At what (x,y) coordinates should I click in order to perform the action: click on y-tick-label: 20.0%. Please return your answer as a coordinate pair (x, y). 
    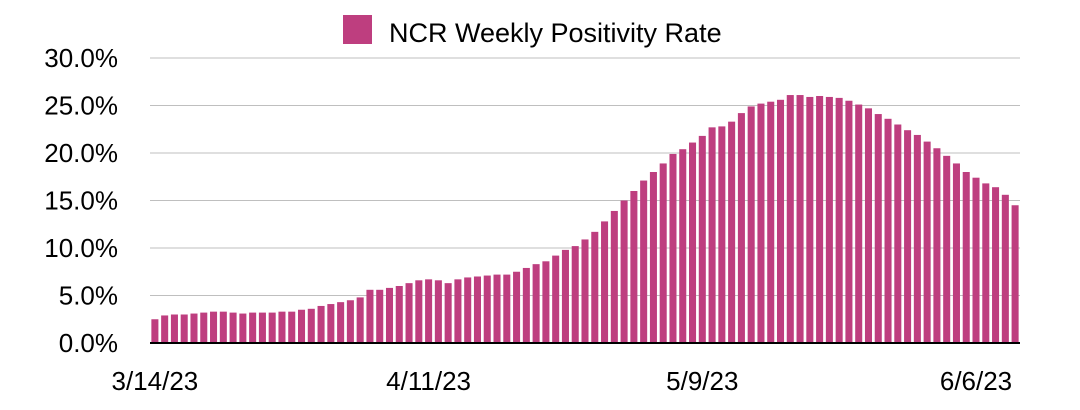
    Looking at the image, I should click on (81, 153).